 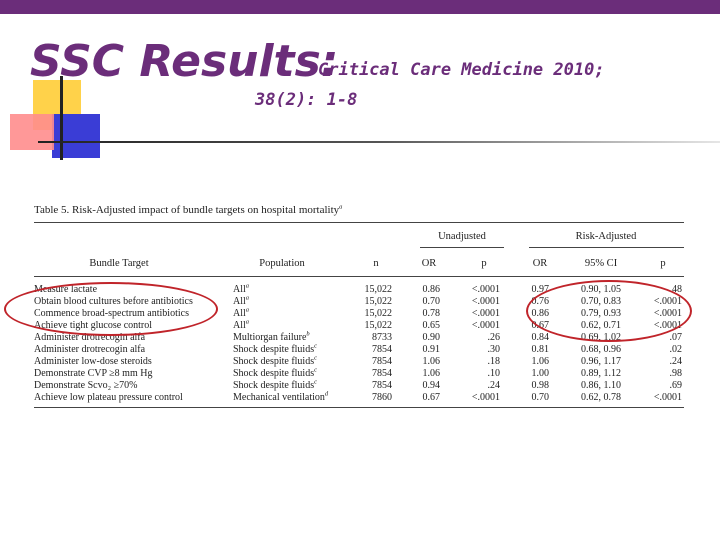 I want to click on cell-n: 7860, so click(x=382, y=397).